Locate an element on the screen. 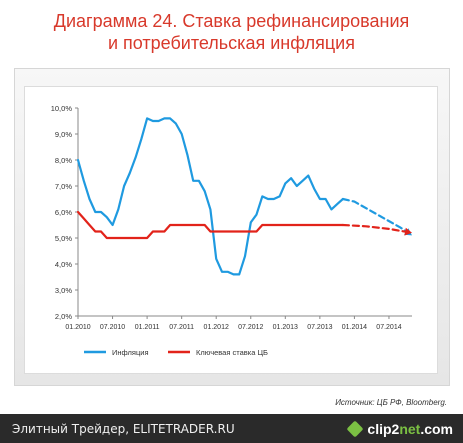  y-tick-label: 5,0% is located at coordinates (63, 238).